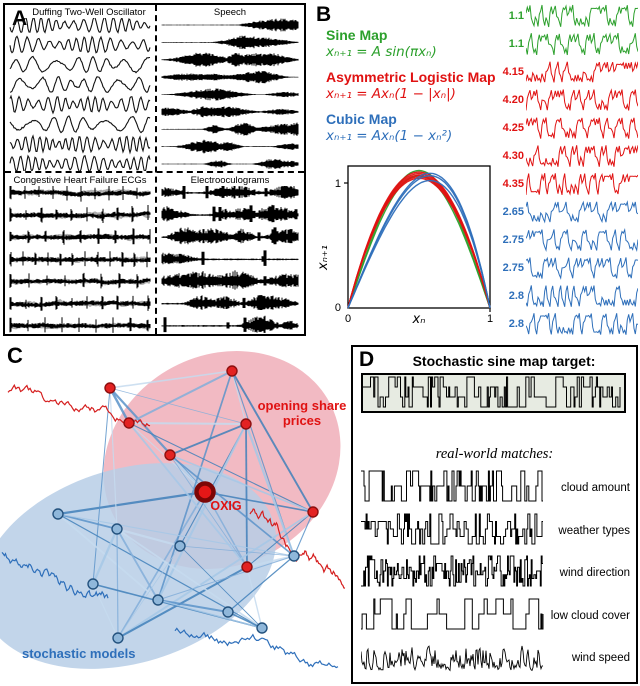 Image resolution: width=640 pixels, height=686 pixels. I want to click on map-series-row: 4.35, so click(569, 184).